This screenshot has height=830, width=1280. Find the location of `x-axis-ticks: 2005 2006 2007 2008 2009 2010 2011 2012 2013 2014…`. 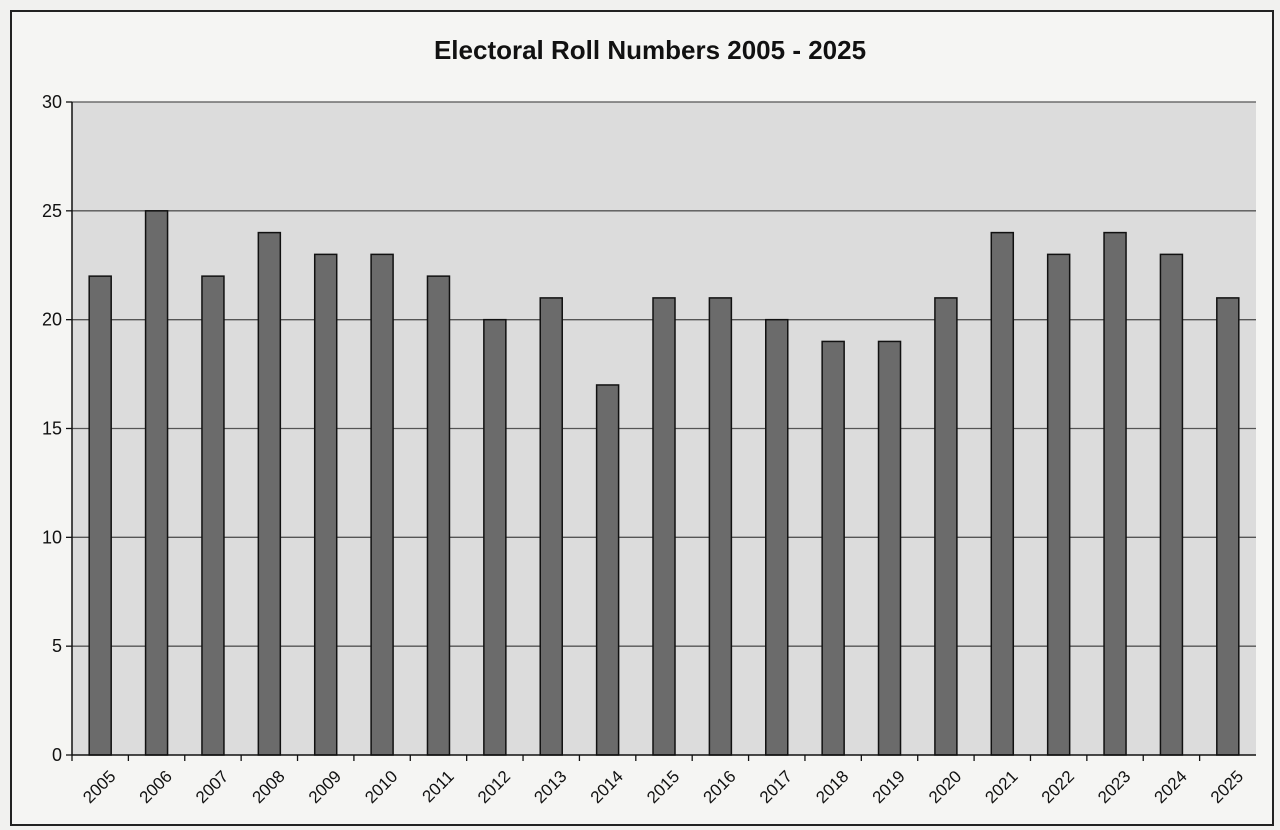

x-axis-ticks: 2005 2006 2007 2008 2009 2010 2011 2012 2013 2014… is located at coordinates (659, 781).